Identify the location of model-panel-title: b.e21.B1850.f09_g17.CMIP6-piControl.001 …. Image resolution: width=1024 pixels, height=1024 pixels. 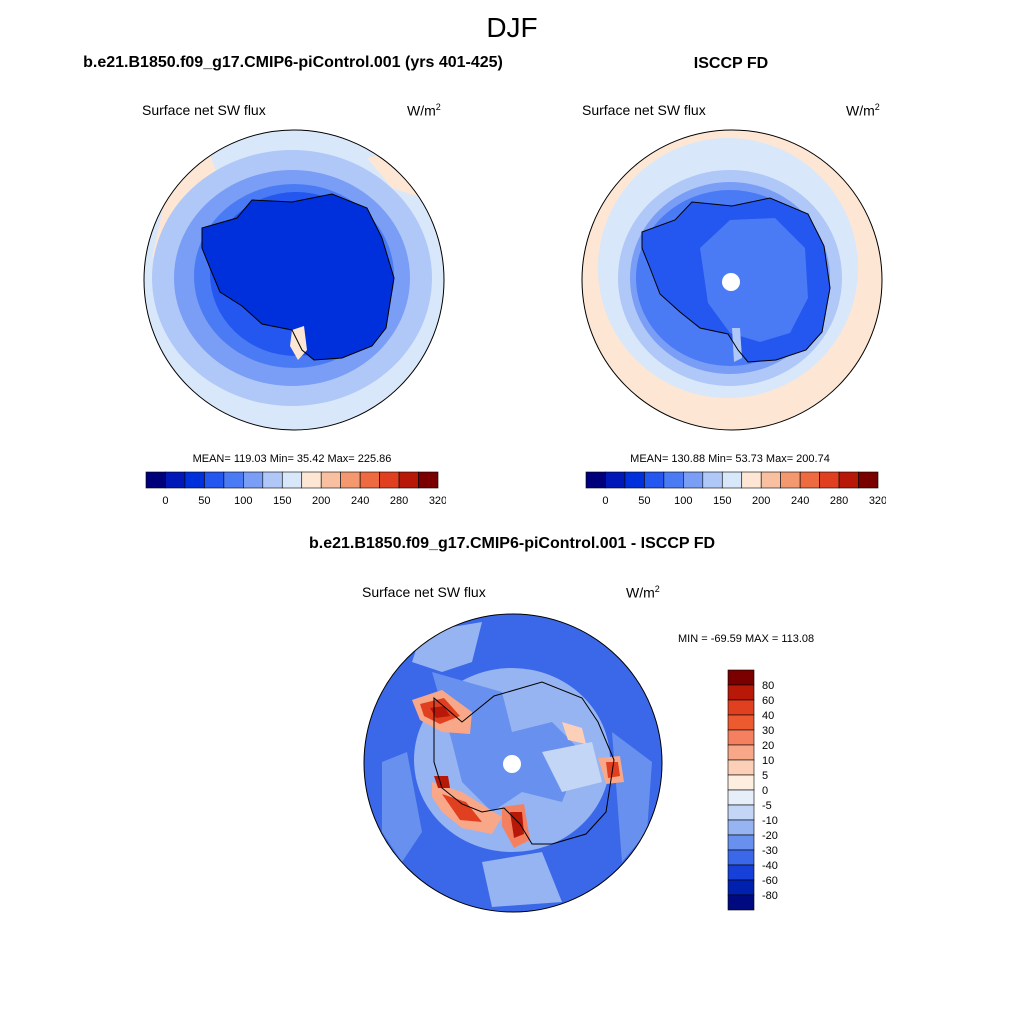
(293, 62).